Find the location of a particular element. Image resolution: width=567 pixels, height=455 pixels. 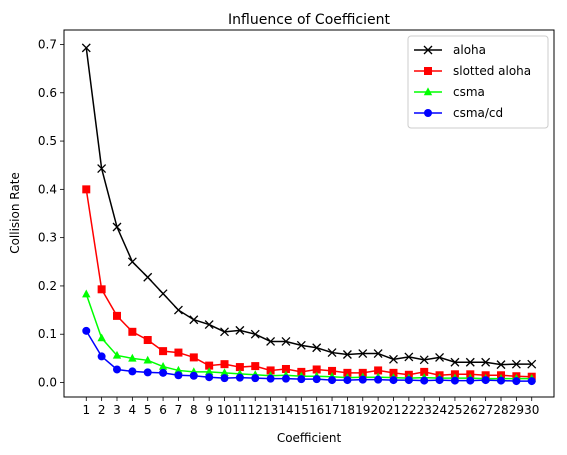

y-tick-label: 0.4 is located at coordinates (47, 189).